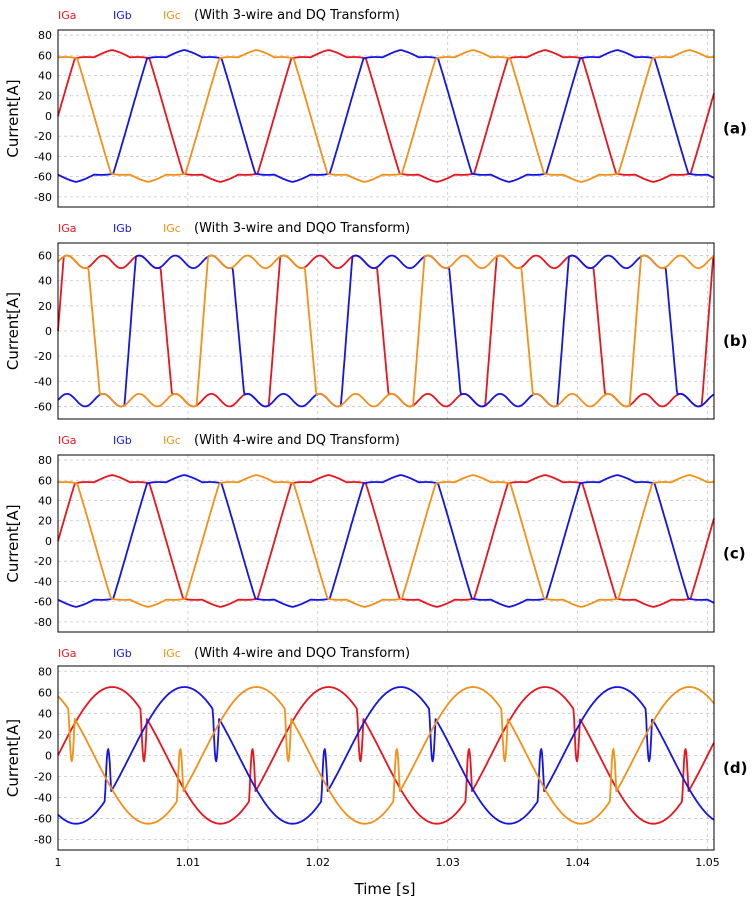 This screenshot has height=902, width=752. I want to click on x-tick-label: 1.04, so click(577, 862).